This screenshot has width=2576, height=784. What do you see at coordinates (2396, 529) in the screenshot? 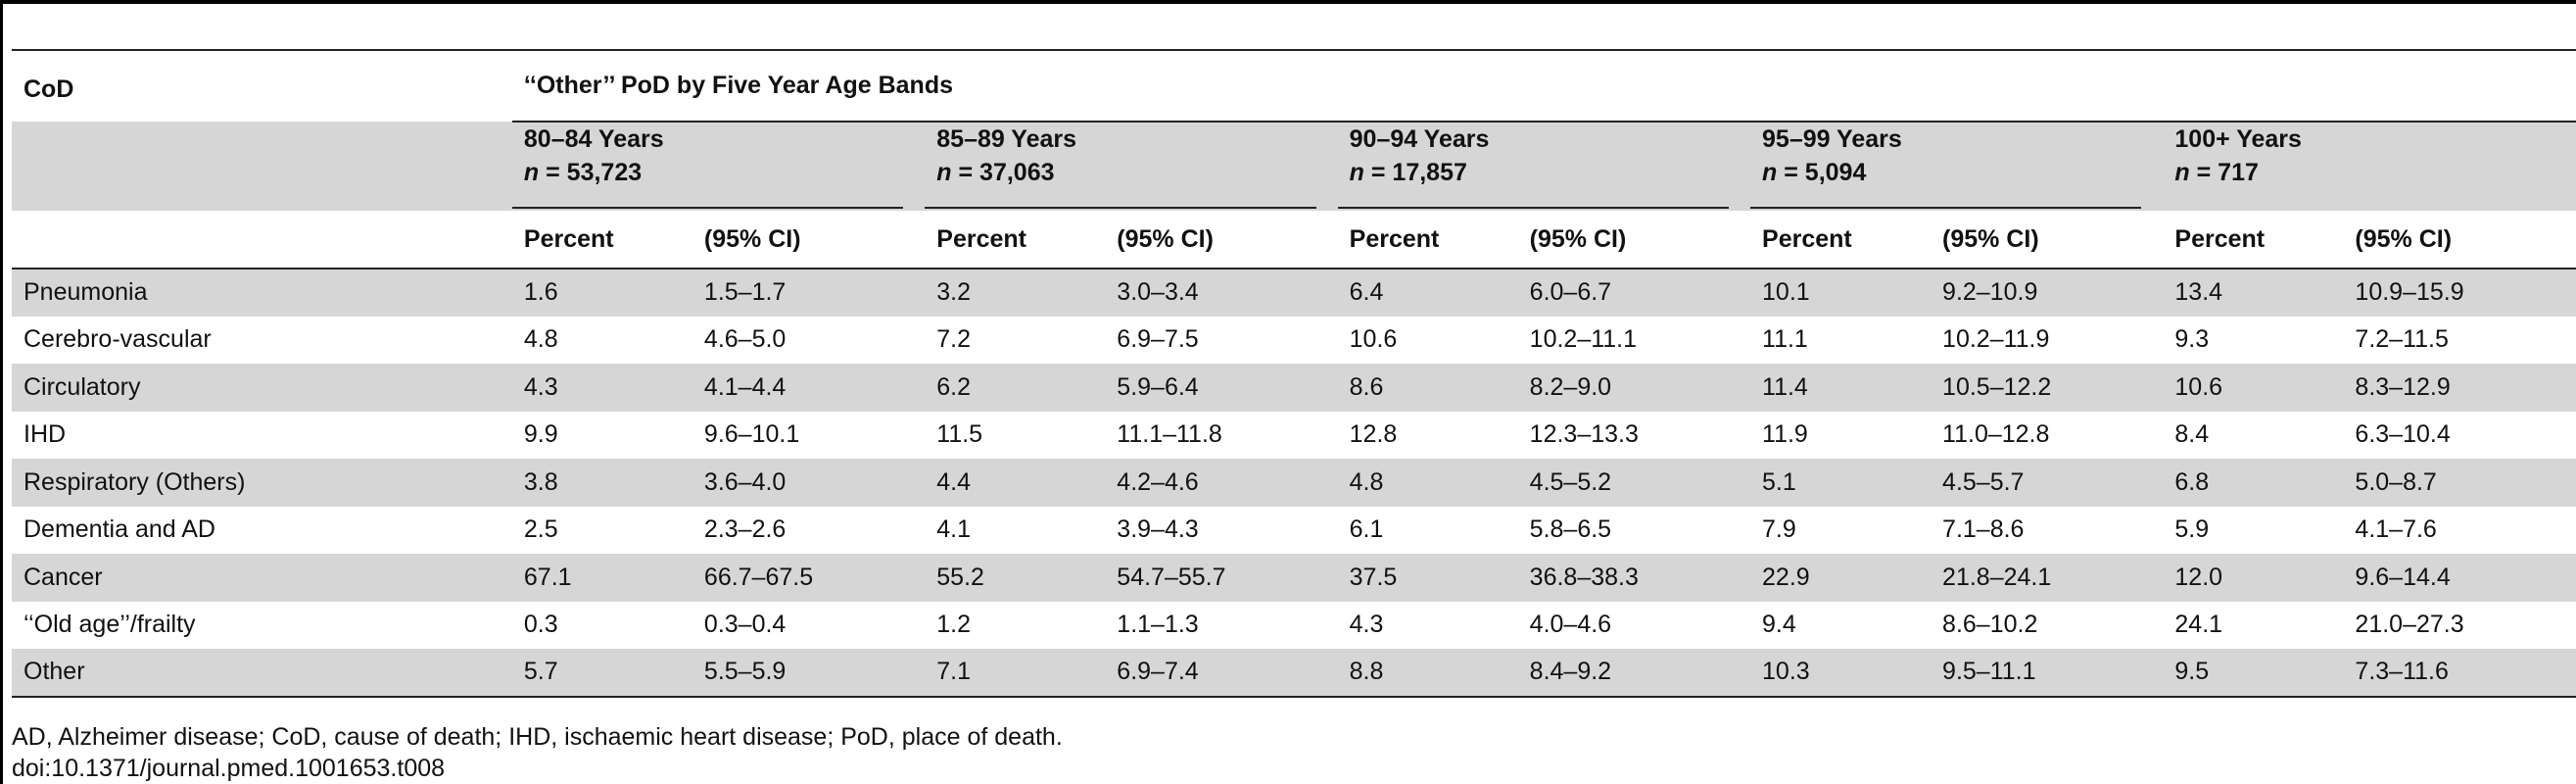
I see `ci-cell: 4.1–7.6` at bounding box center [2396, 529].